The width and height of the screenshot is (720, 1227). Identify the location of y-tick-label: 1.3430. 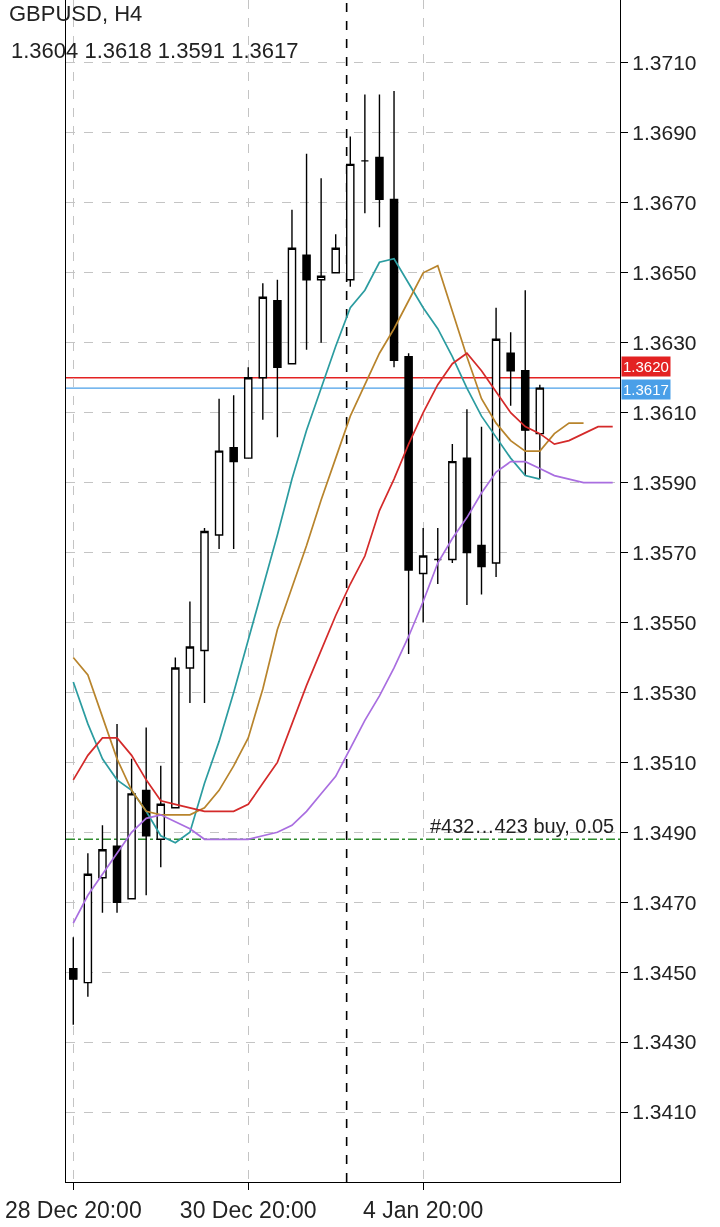
(664, 1042).